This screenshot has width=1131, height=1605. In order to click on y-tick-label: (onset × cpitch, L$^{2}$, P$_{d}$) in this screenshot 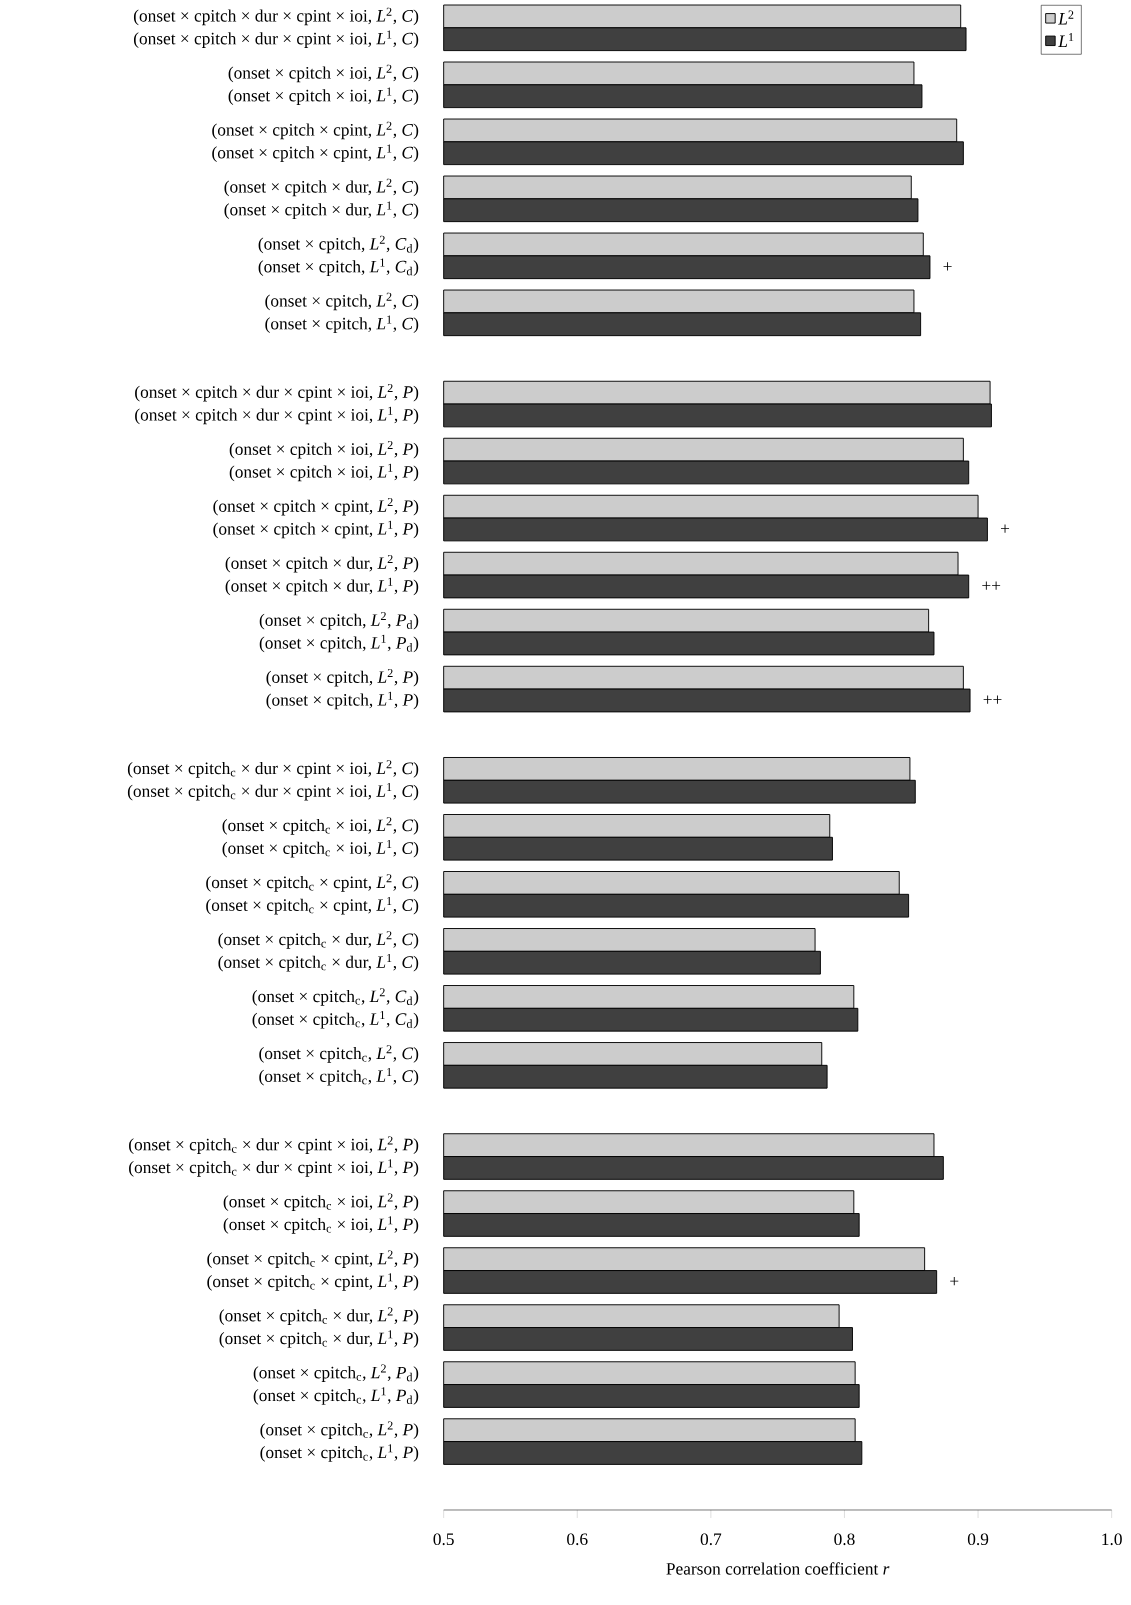, I will do `click(339, 620)`.